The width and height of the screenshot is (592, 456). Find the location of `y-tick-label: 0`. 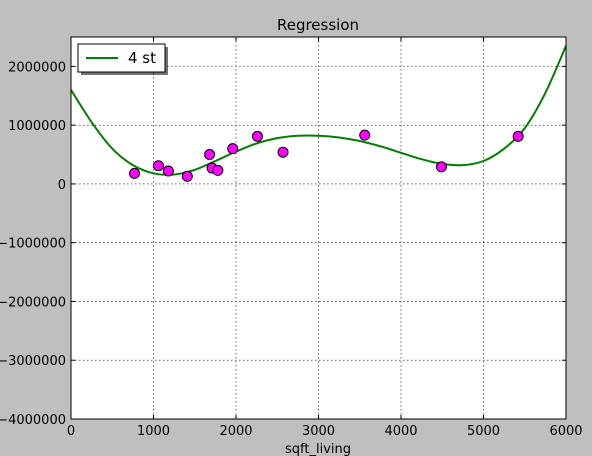

y-tick-label: 0 is located at coordinates (62, 185).